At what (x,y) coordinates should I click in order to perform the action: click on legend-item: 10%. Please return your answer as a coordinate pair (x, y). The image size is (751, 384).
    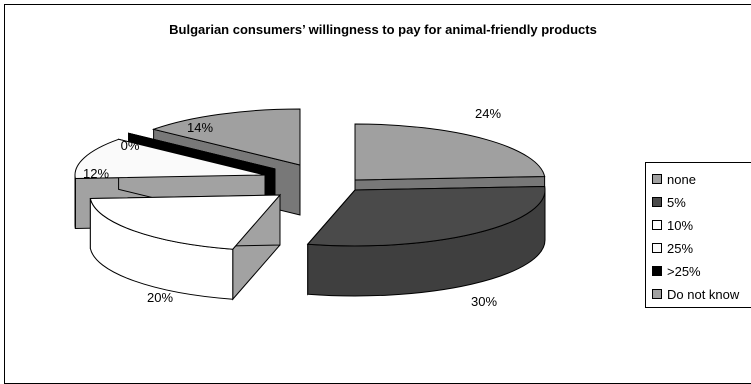
    Looking at the image, I should click on (672, 225).